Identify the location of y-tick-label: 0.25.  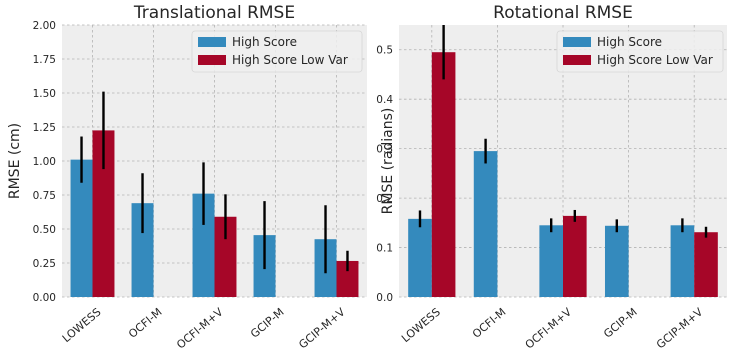
(44, 264).